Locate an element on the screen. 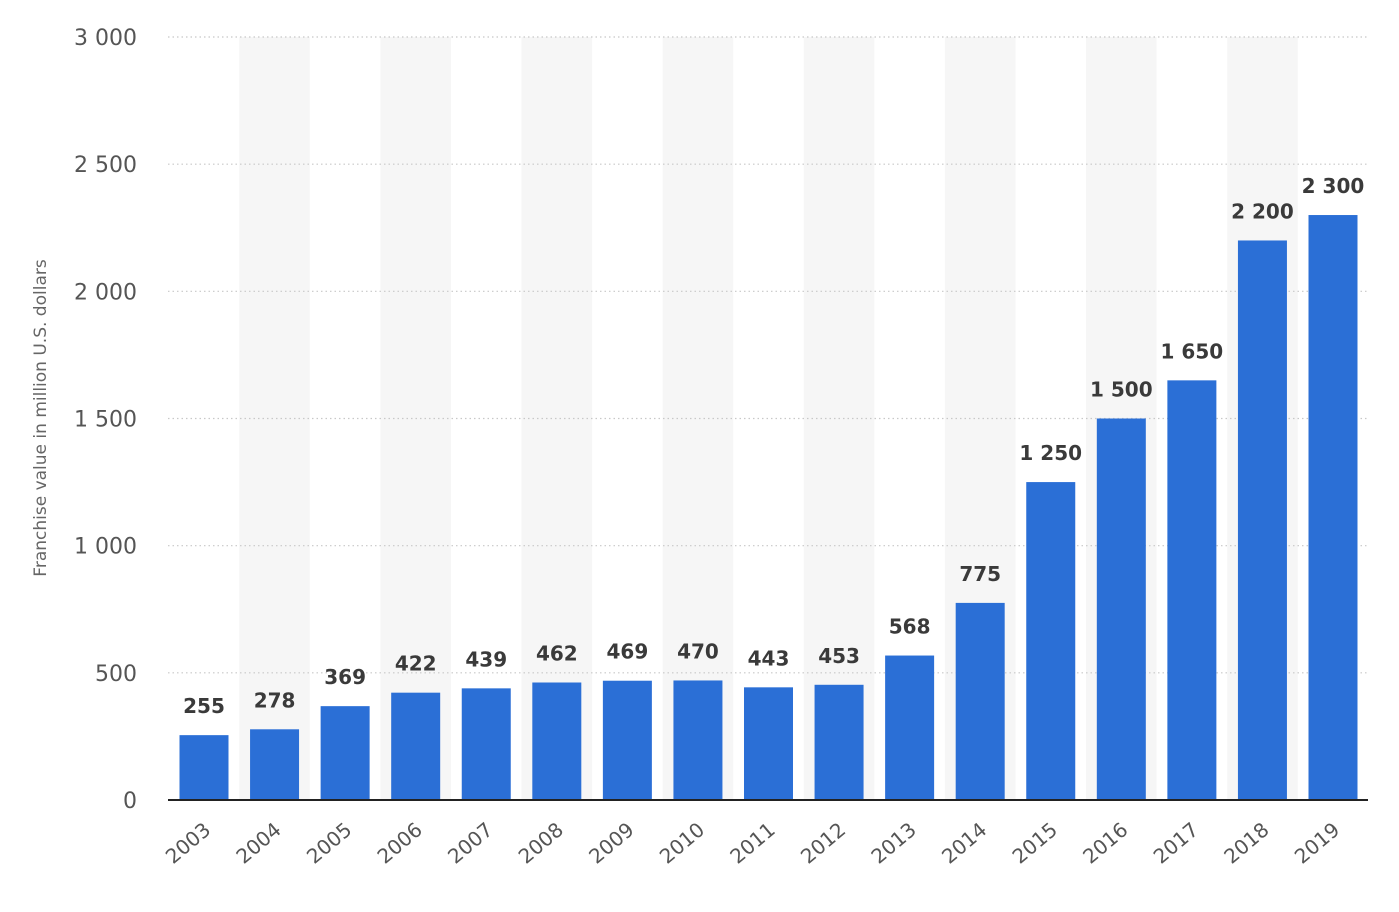  data-label: 2 300 is located at coordinates (1333, 186).